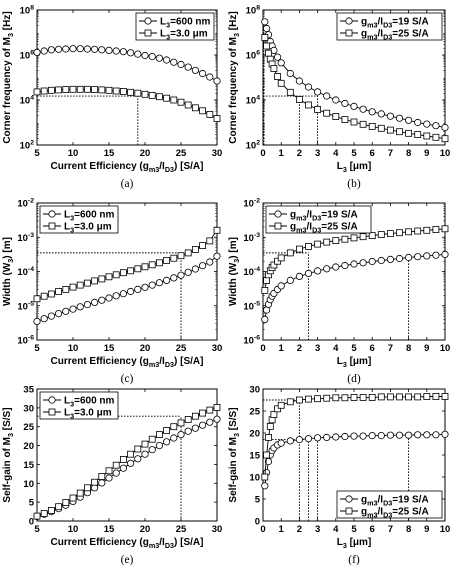 This screenshot has width=474, height=565. What do you see at coordinates (28, 427) in the screenshot?
I see `y-tick-label: 25` at bounding box center [28, 427].